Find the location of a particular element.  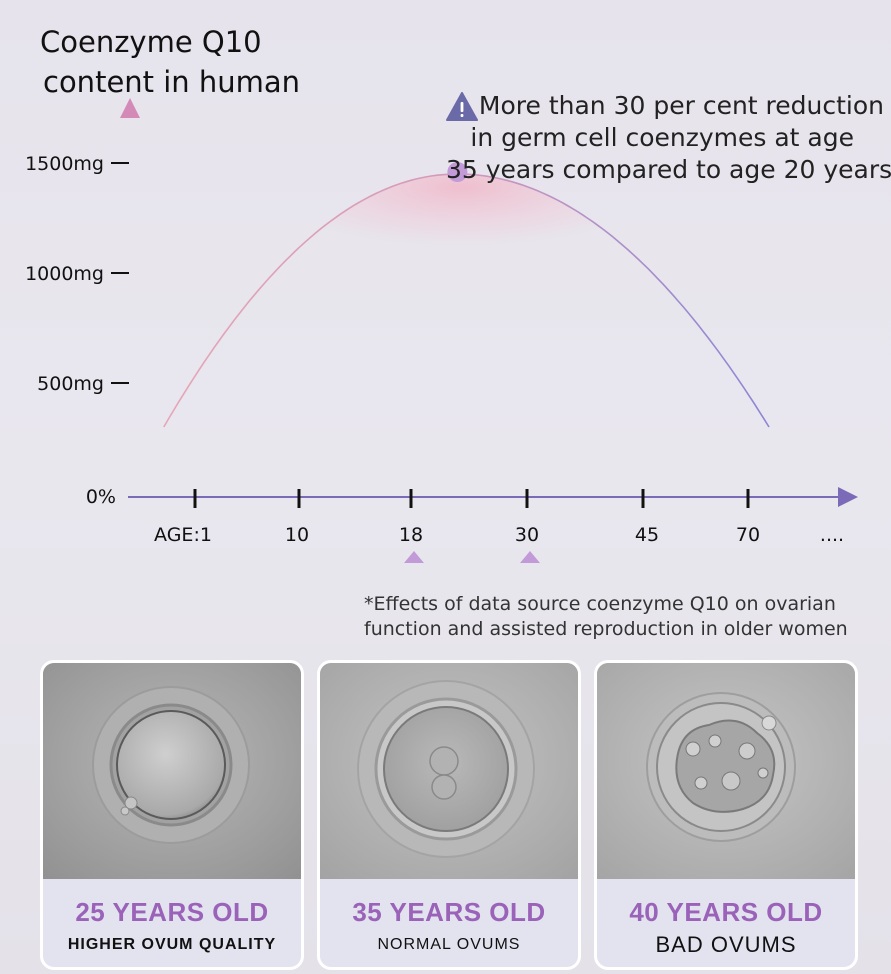

quality-label: BAD OVUMS is located at coordinates (726, 944).